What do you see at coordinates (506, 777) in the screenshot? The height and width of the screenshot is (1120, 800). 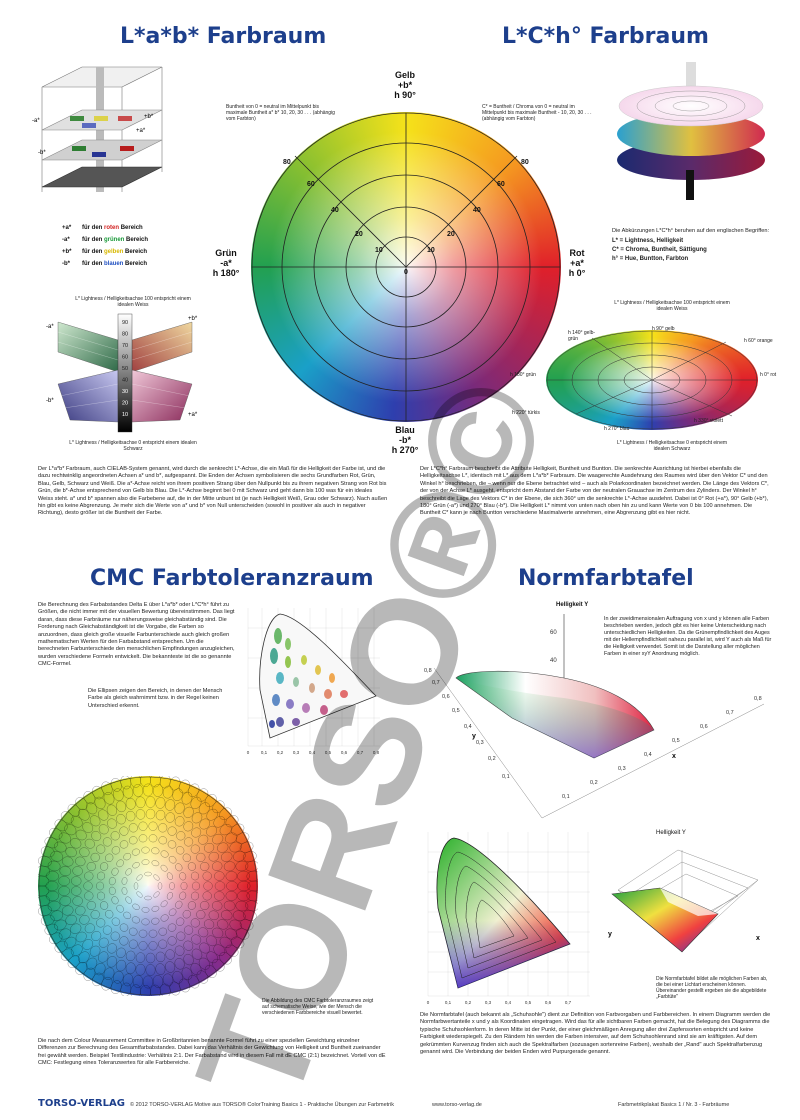 I see `svg-text: 0,1` at bounding box center [506, 777].